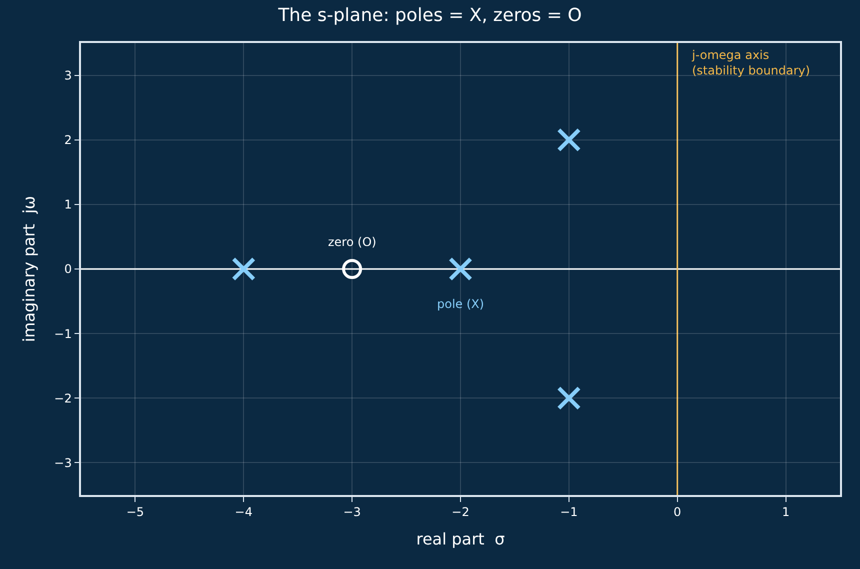  What do you see at coordinates (68, 75) in the screenshot?
I see `y-tick-label: 3` at bounding box center [68, 75].